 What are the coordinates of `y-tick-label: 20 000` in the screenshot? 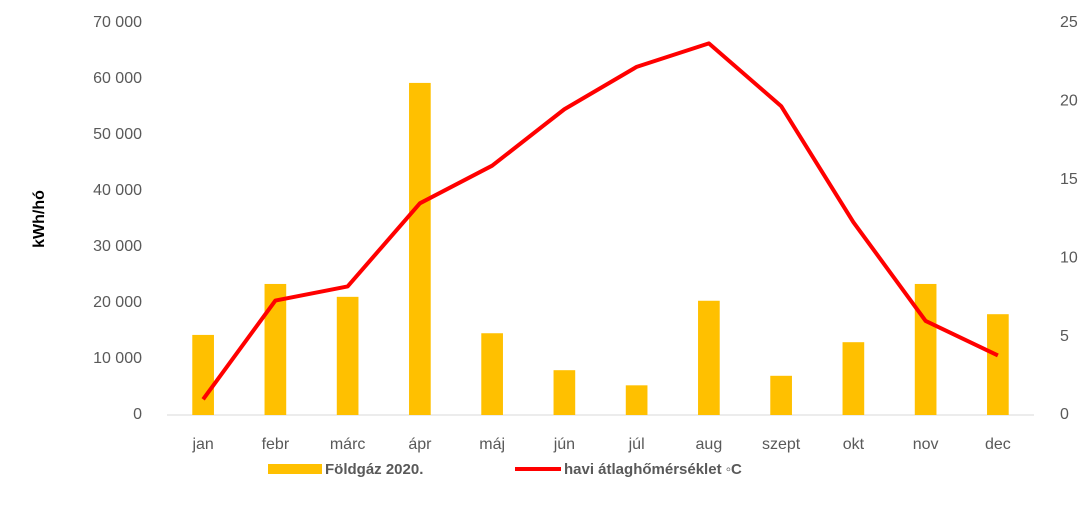 It's located at (117, 302).